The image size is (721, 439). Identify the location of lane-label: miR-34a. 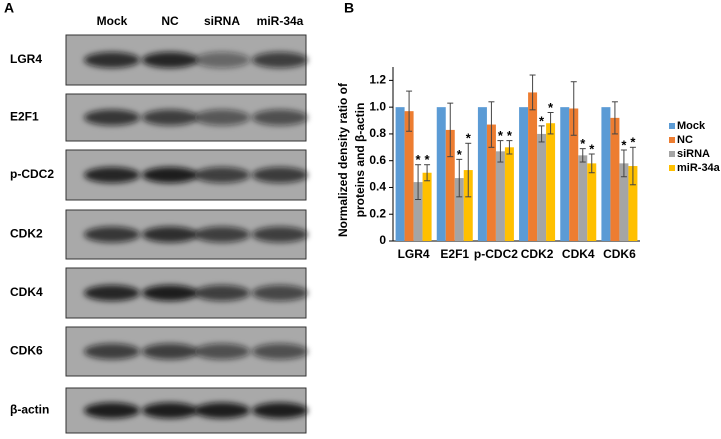
(280, 21).